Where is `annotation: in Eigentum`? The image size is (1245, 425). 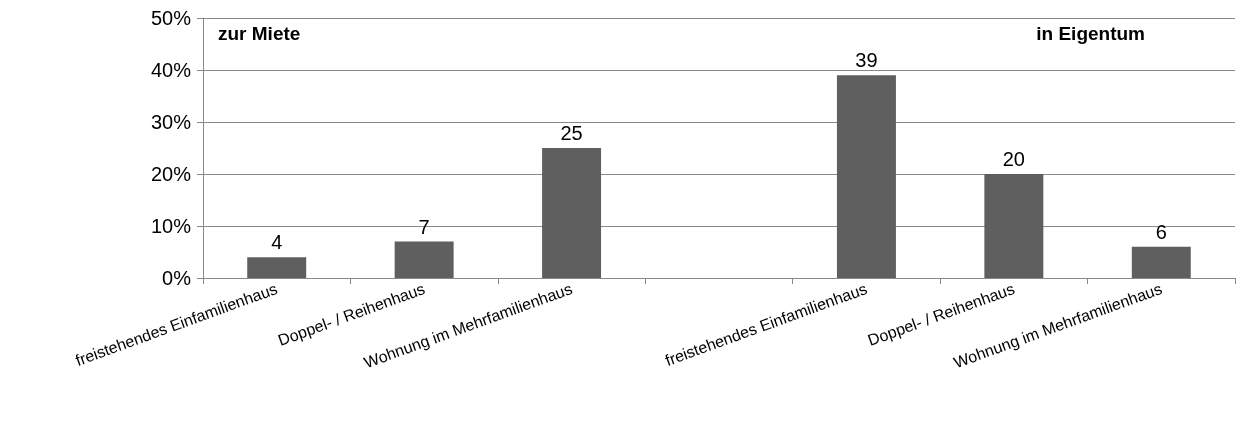 annotation: in Eigentum is located at coordinates (1091, 33).